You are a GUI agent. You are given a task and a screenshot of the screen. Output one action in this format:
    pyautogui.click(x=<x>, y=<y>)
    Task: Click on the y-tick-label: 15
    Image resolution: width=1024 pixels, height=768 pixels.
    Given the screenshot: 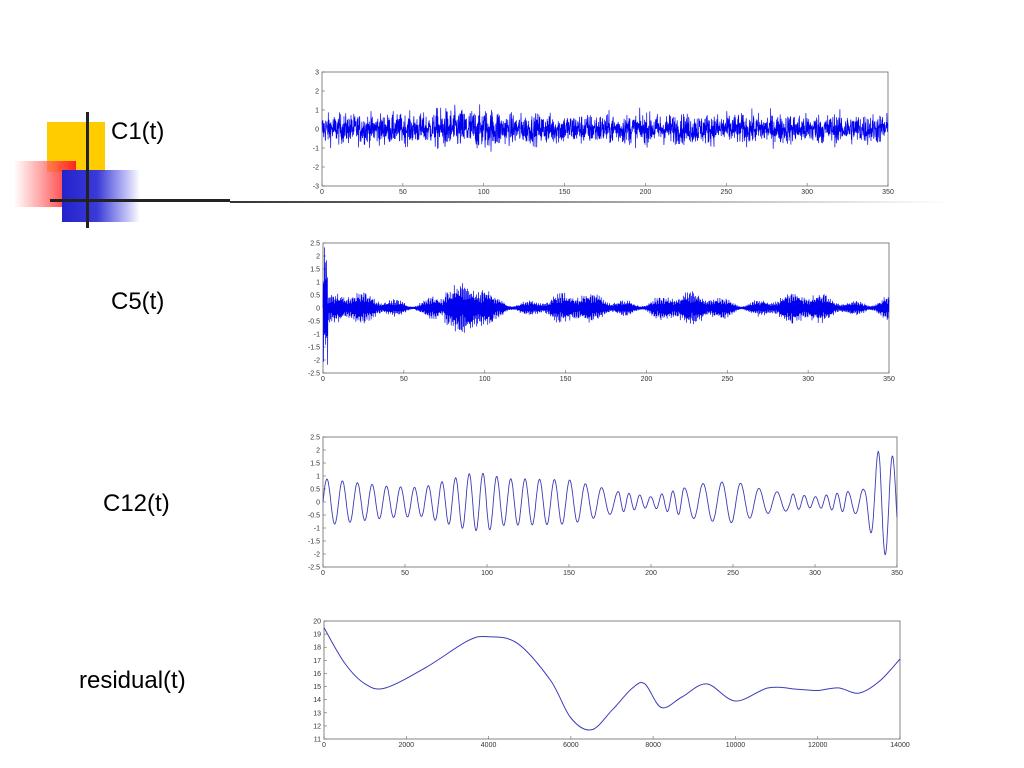 What is the action you would take?
    pyautogui.click(x=317, y=687)
    